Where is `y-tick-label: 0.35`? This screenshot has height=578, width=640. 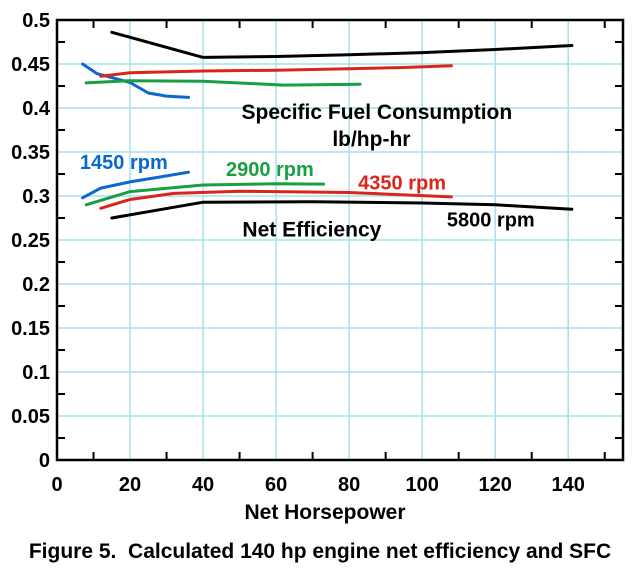
y-tick-label: 0.35 is located at coordinates (30, 153).